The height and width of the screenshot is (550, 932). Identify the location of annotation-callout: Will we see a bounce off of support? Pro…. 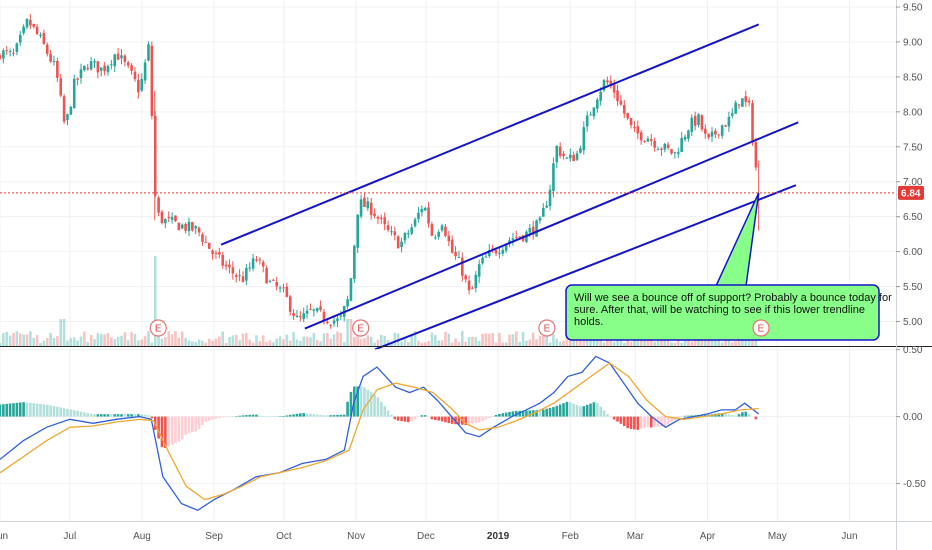
(728, 266).